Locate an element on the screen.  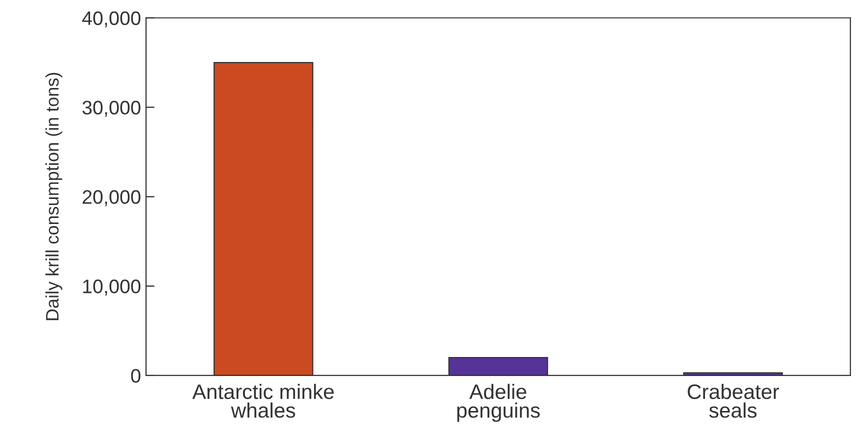
x-tick-label: Crabeater seals is located at coordinates (733, 401).